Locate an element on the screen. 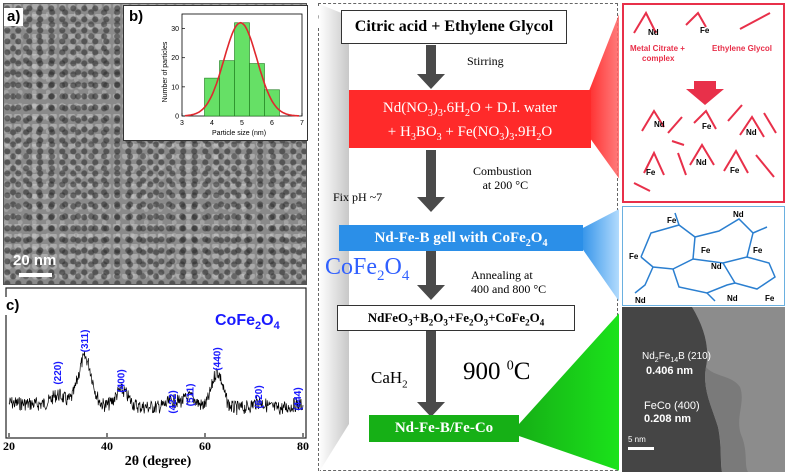  gel-box: Nd-Fe-B gell with CoFe2O4 is located at coordinates (461, 238).